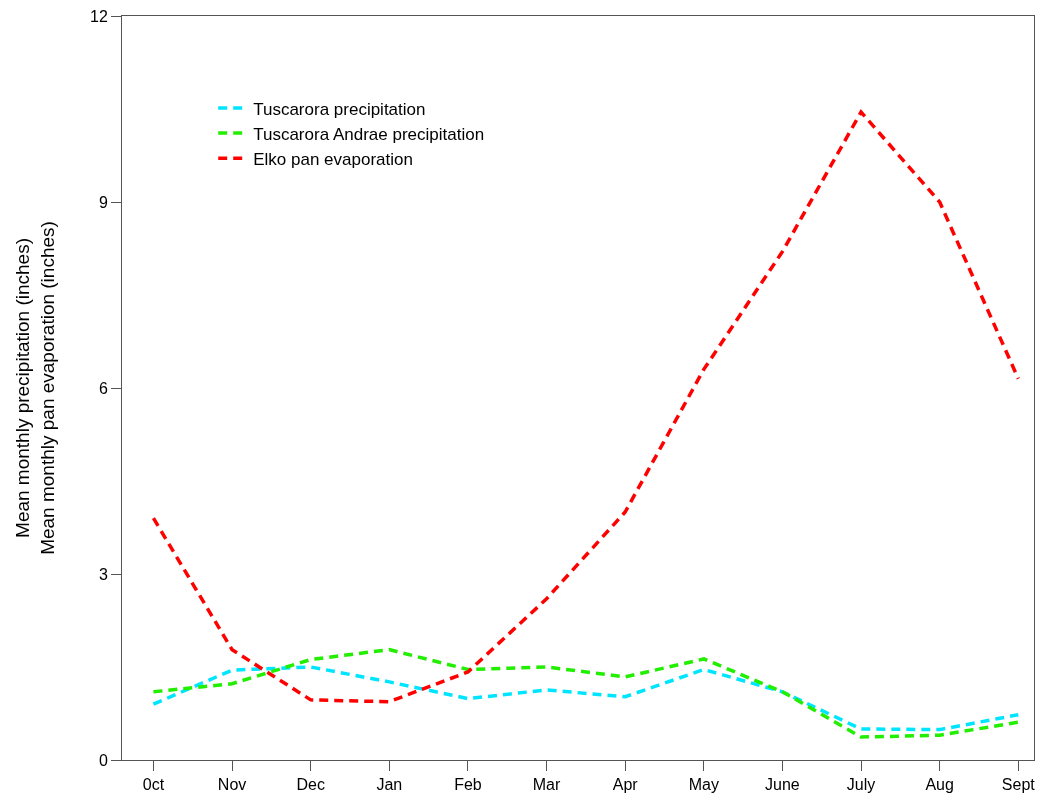 This screenshot has width=1058, height=804. I want to click on x-tick-label: Aug, so click(939, 785).